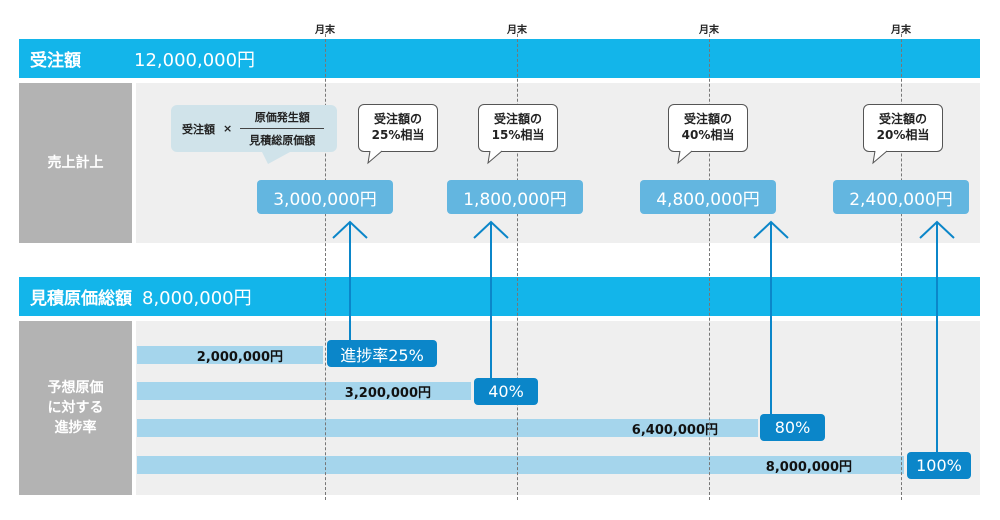 This screenshot has width=1000, height=520. What do you see at coordinates (506, 391) in the screenshot?
I see `progress-rate-box: 40%` at bounding box center [506, 391].